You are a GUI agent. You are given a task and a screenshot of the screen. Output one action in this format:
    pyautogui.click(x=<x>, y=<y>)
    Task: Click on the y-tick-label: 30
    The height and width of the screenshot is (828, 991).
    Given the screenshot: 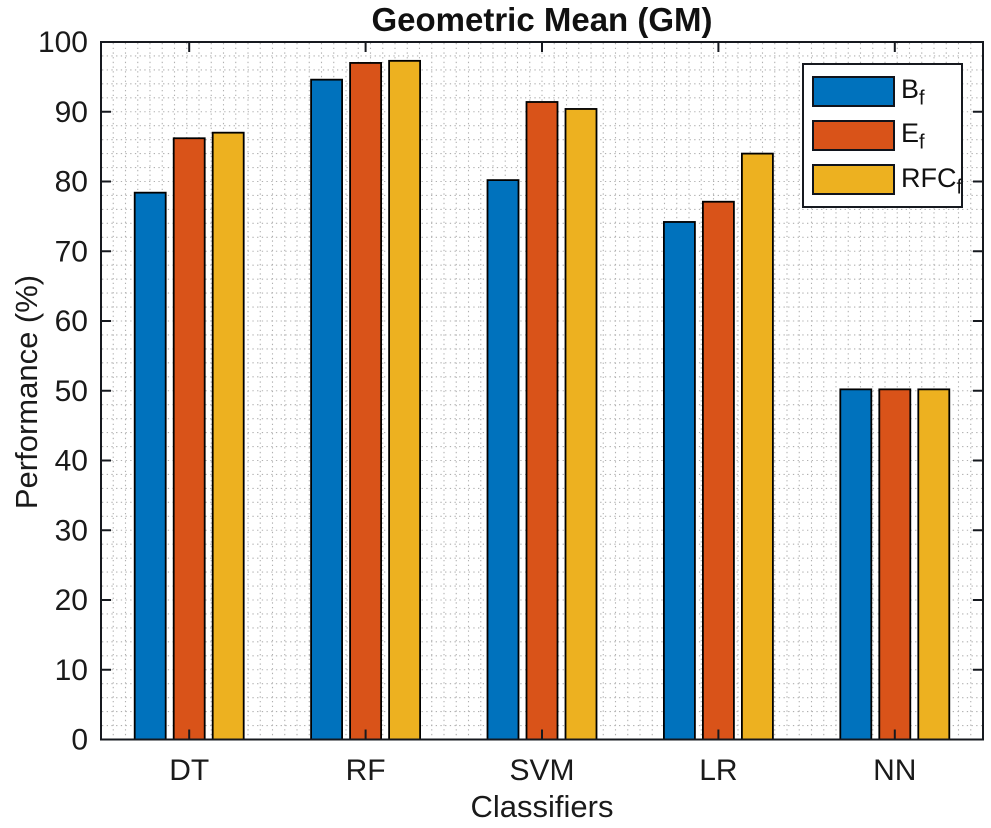 What is the action you would take?
    pyautogui.click(x=71, y=530)
    